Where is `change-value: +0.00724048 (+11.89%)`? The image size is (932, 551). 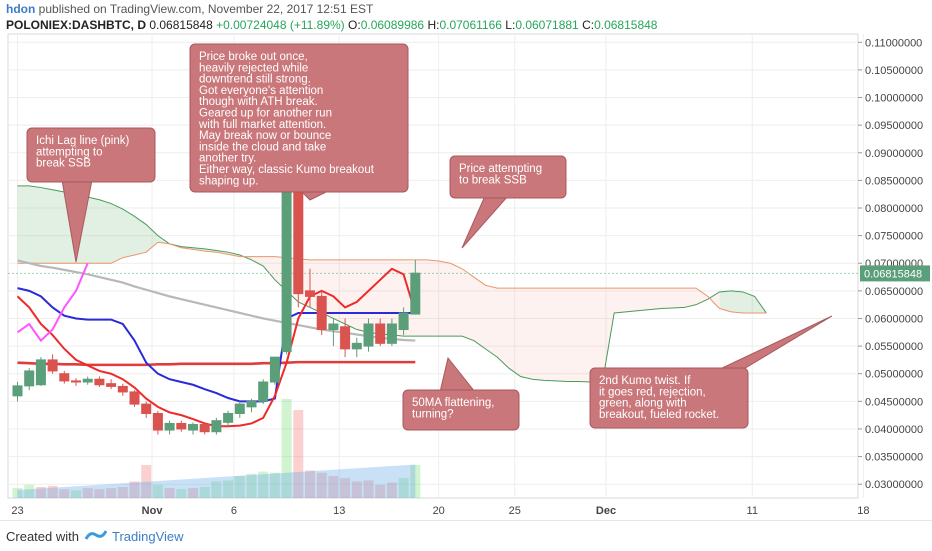 change-value: +0.00724048 (+11.89%) is located at coordinates (280, 25).